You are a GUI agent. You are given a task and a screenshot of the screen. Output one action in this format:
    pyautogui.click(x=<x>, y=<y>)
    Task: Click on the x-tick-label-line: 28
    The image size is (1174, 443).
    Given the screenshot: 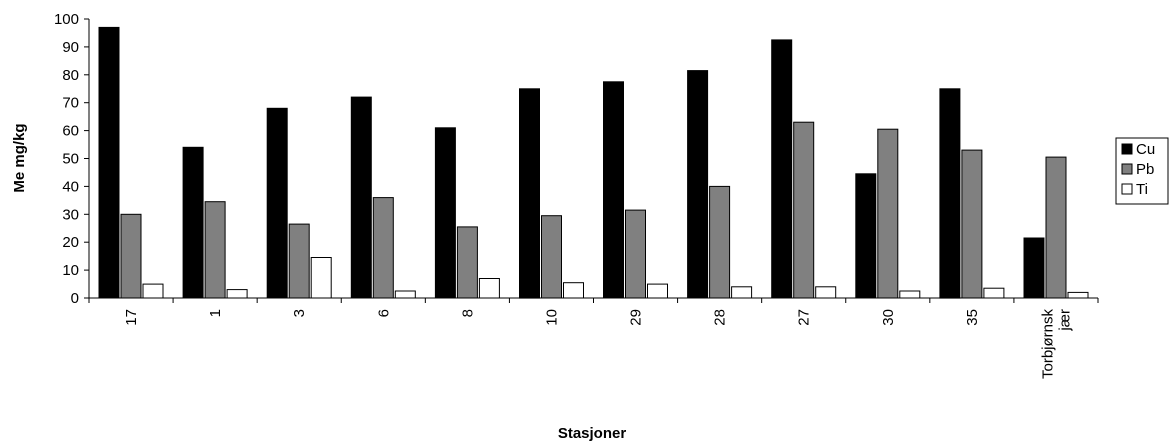 What is the action you would take?
    pyautogui.click(x=720, y=317)
    